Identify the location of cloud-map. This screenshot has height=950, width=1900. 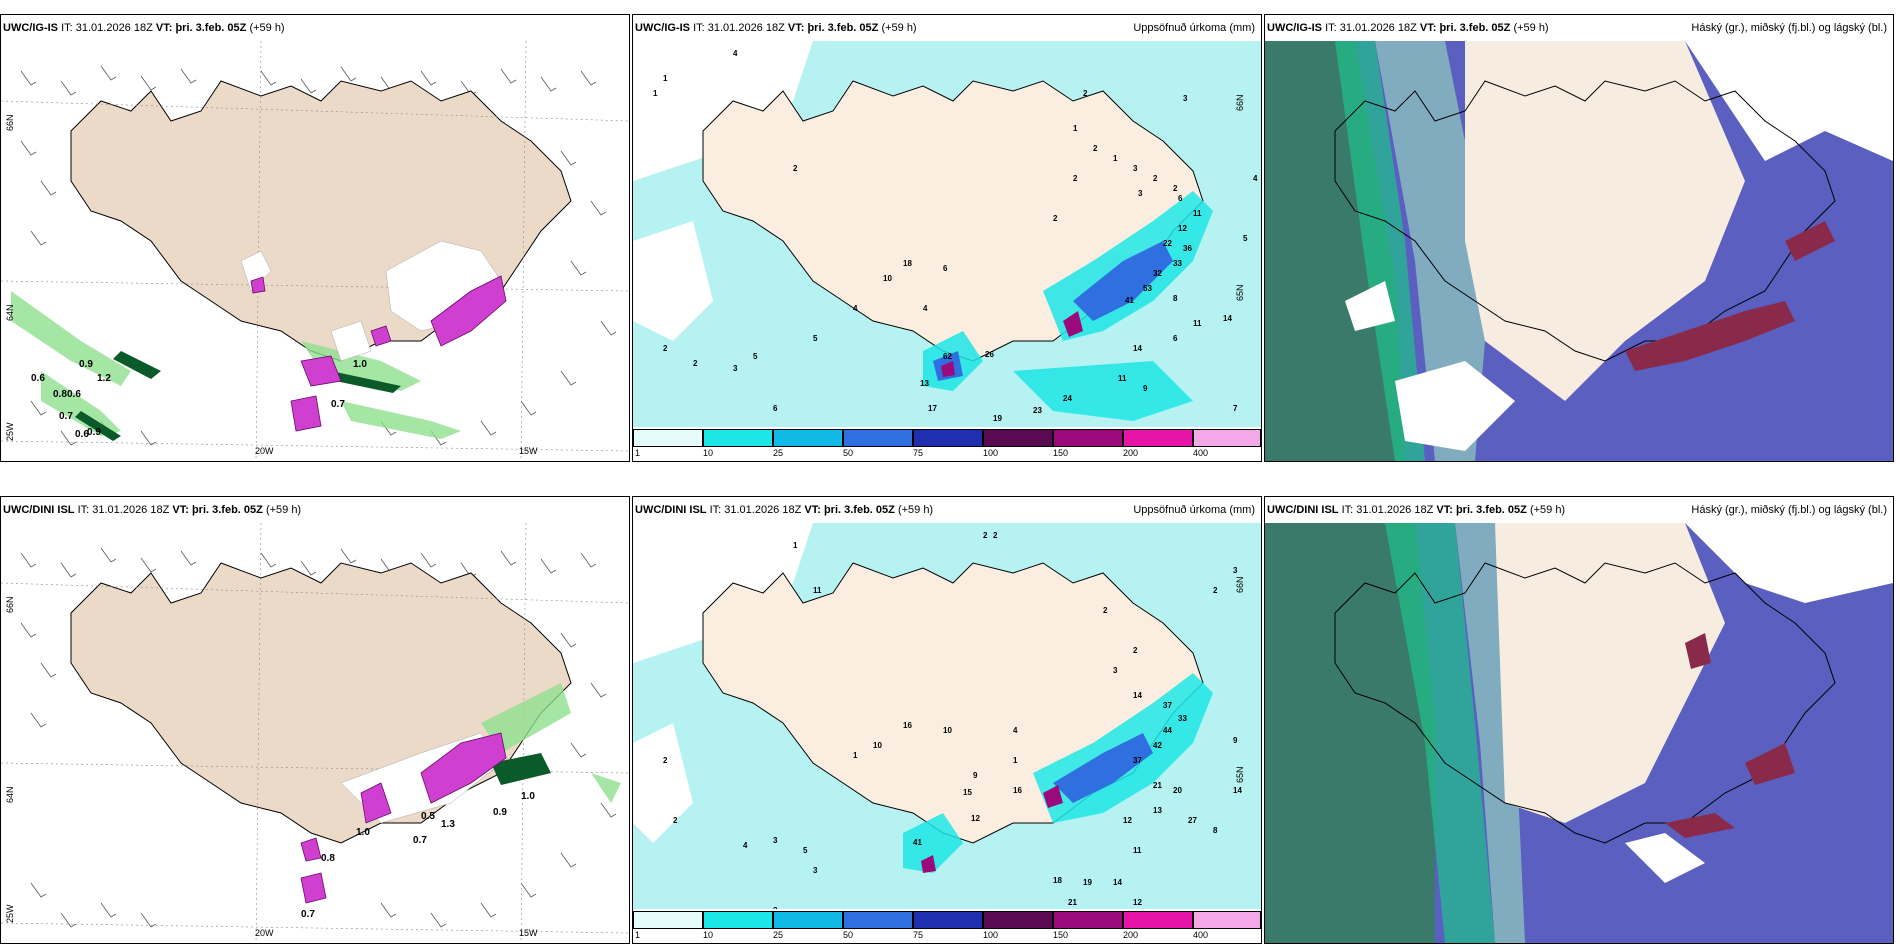
(1579, 733).